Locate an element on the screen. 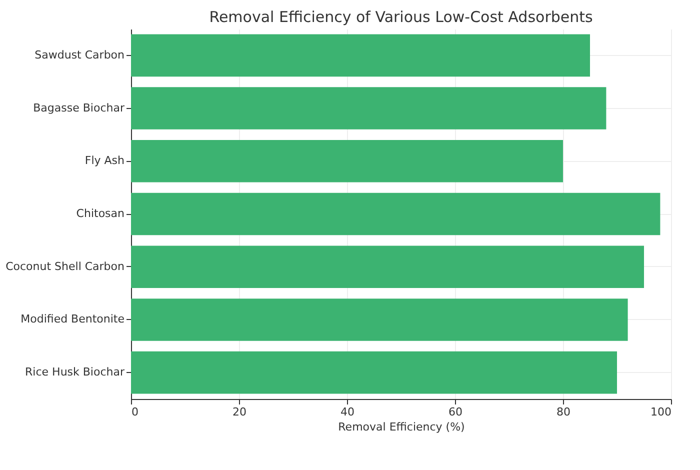 The width and height of the screenshot is (700, 470). y-tick-label: Fly Ash is located at coordinates (104, 161).